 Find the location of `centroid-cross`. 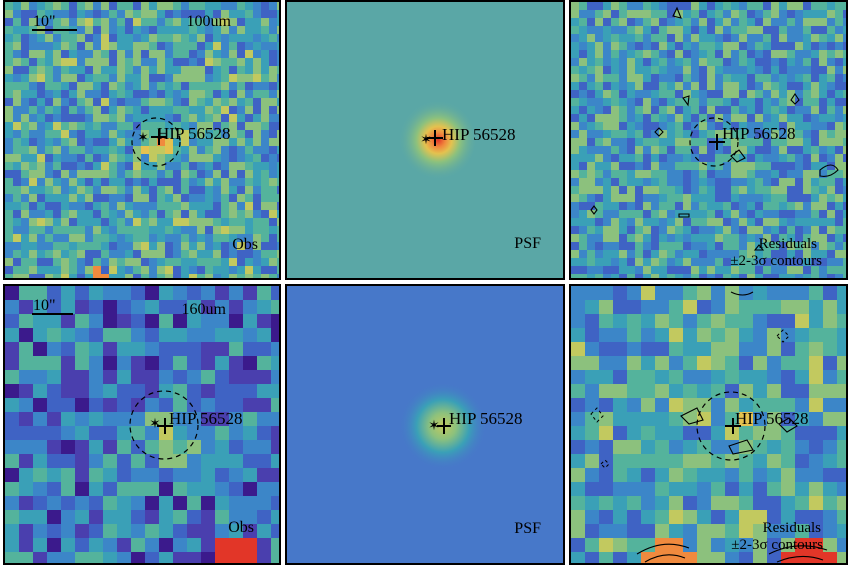

centroid-cross is located at coordinates (435, 138).